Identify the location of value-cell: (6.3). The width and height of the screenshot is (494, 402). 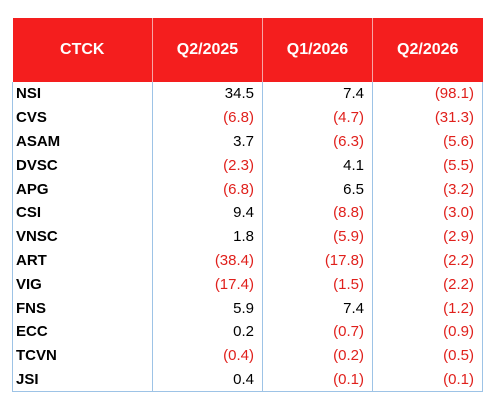
(317, 141).